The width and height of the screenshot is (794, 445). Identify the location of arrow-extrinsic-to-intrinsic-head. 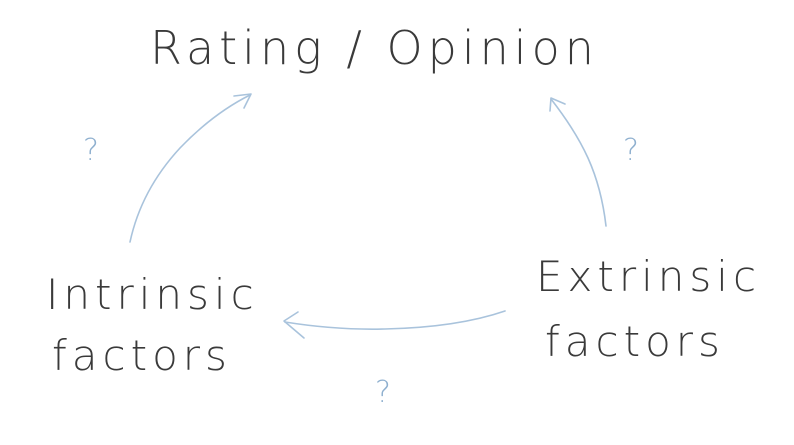
(294, 325).